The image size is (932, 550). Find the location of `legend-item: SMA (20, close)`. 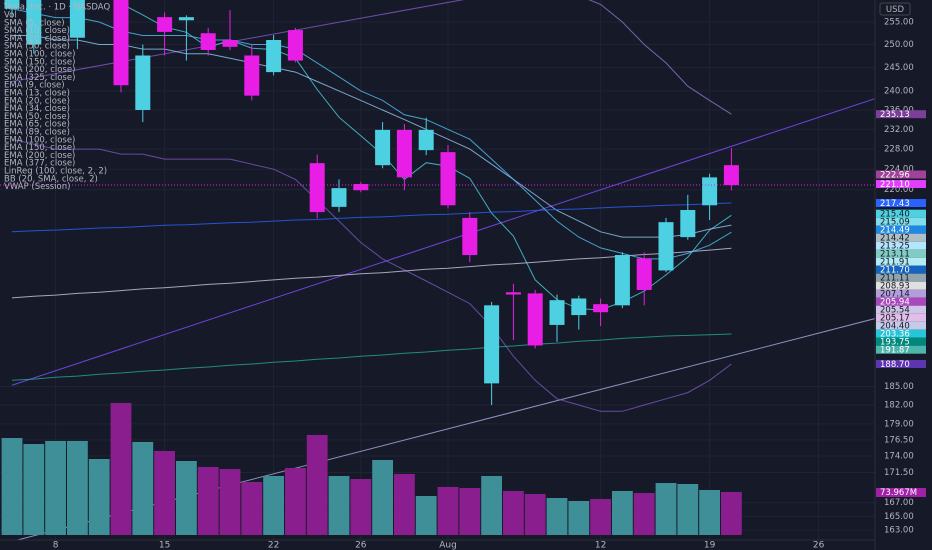

legend-item: SMA (20, close) is located at coordinates (37, 39).